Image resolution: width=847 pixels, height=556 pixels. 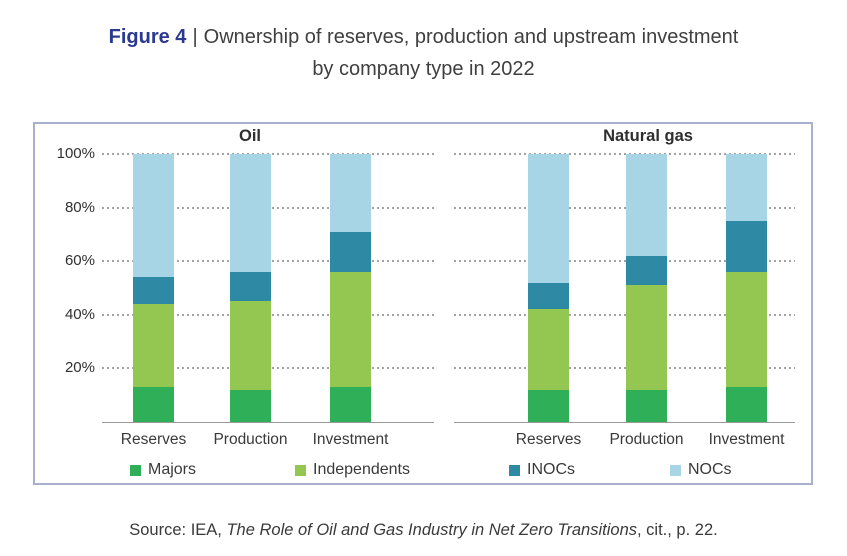 What do you see at coordinates (514, 470) in the screenshot?
I see `legend-swatch-inocs-icon` at bounding box center [514, 470].